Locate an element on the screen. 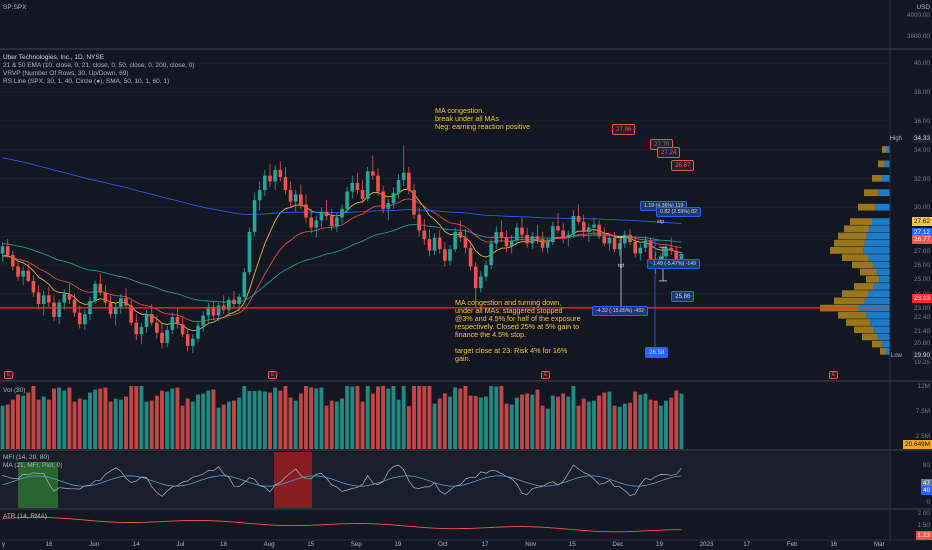 This screenshot has width=932, height=550. price-tag: 25.86 is located at coordinates (683, 296).